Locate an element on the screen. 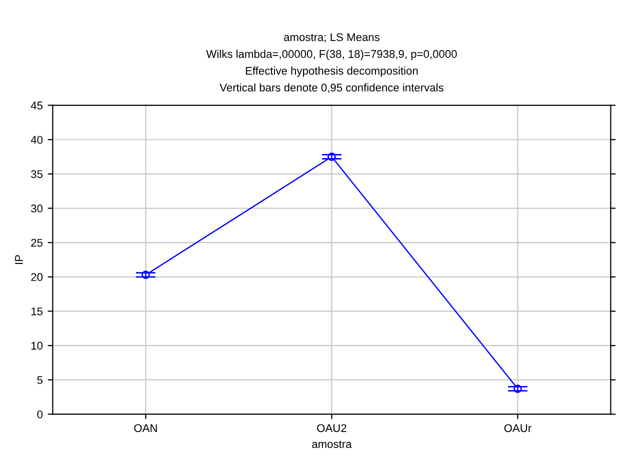  chart-title: amostra; LS Means Wilks lambda=,00000, F(38, 18)=7938,9, p=0,0000 Effective hypothesis decomposition Vertical bars denote 0,95 confidence intervals is located at coordinates (331, 63).